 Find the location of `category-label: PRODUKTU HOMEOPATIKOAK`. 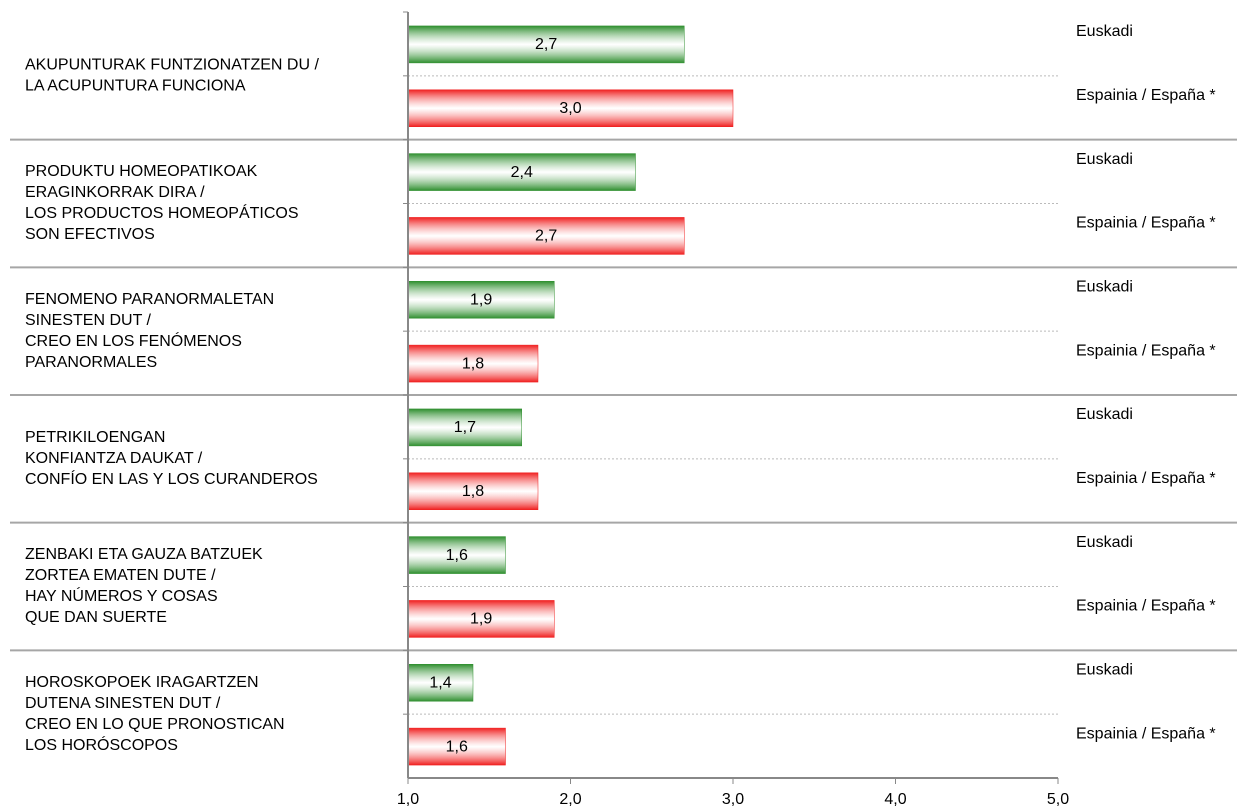

category-label: PRODUKTU HOMEOPATIKOAK is located at coordinates (141, 171).